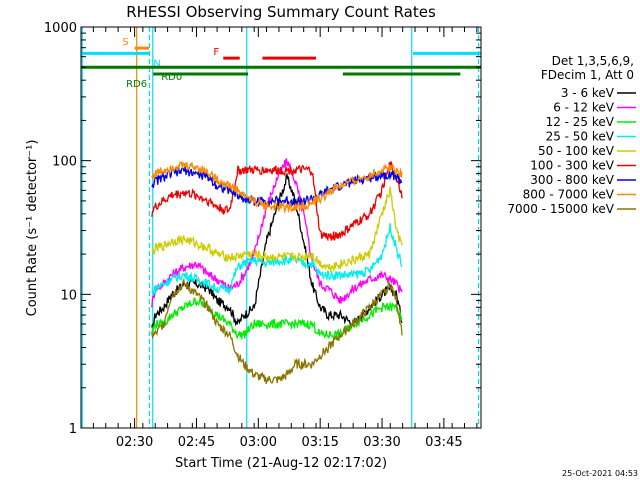 The width and height of the screenshot is (640, 480). Describe the element at coordinates (580, 122) in the screenshot. I see `legend-label-2: 12 - 25 keV` at that location.